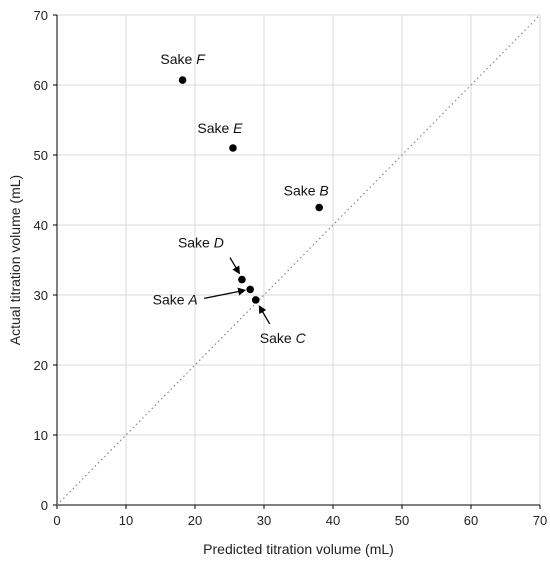 The height and width of the screenshot is (564, 550). Describe the element at coordinates (220, 128) in the screenshot. I see `label-sake-e: Sake E` at that location.